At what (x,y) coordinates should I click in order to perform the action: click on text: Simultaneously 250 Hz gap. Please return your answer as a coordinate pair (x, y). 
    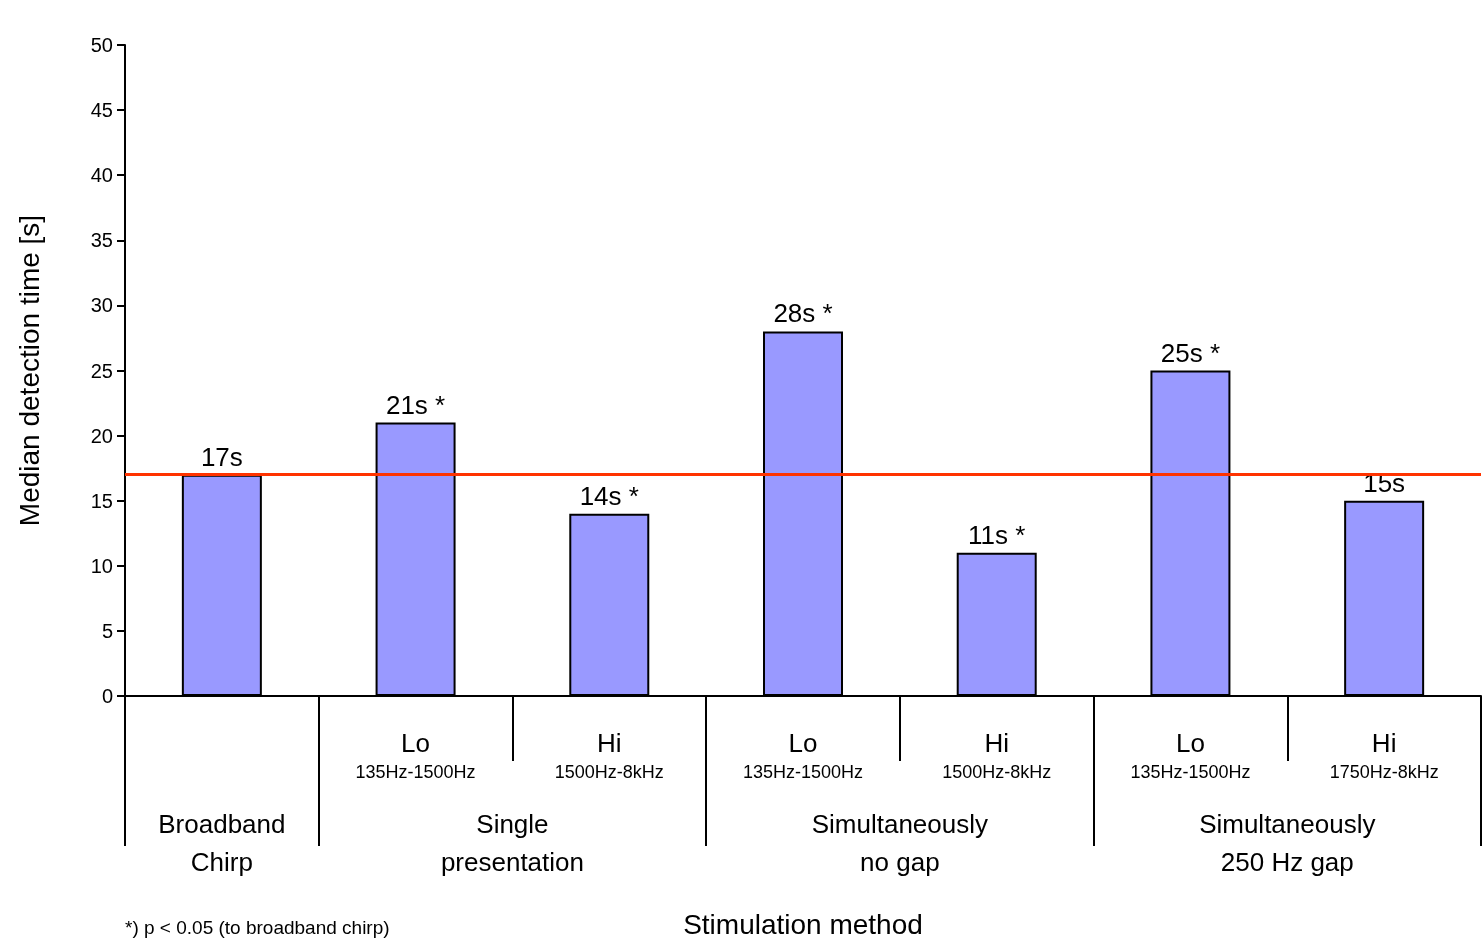
    Looking at the image, I should click on (1287, 843).